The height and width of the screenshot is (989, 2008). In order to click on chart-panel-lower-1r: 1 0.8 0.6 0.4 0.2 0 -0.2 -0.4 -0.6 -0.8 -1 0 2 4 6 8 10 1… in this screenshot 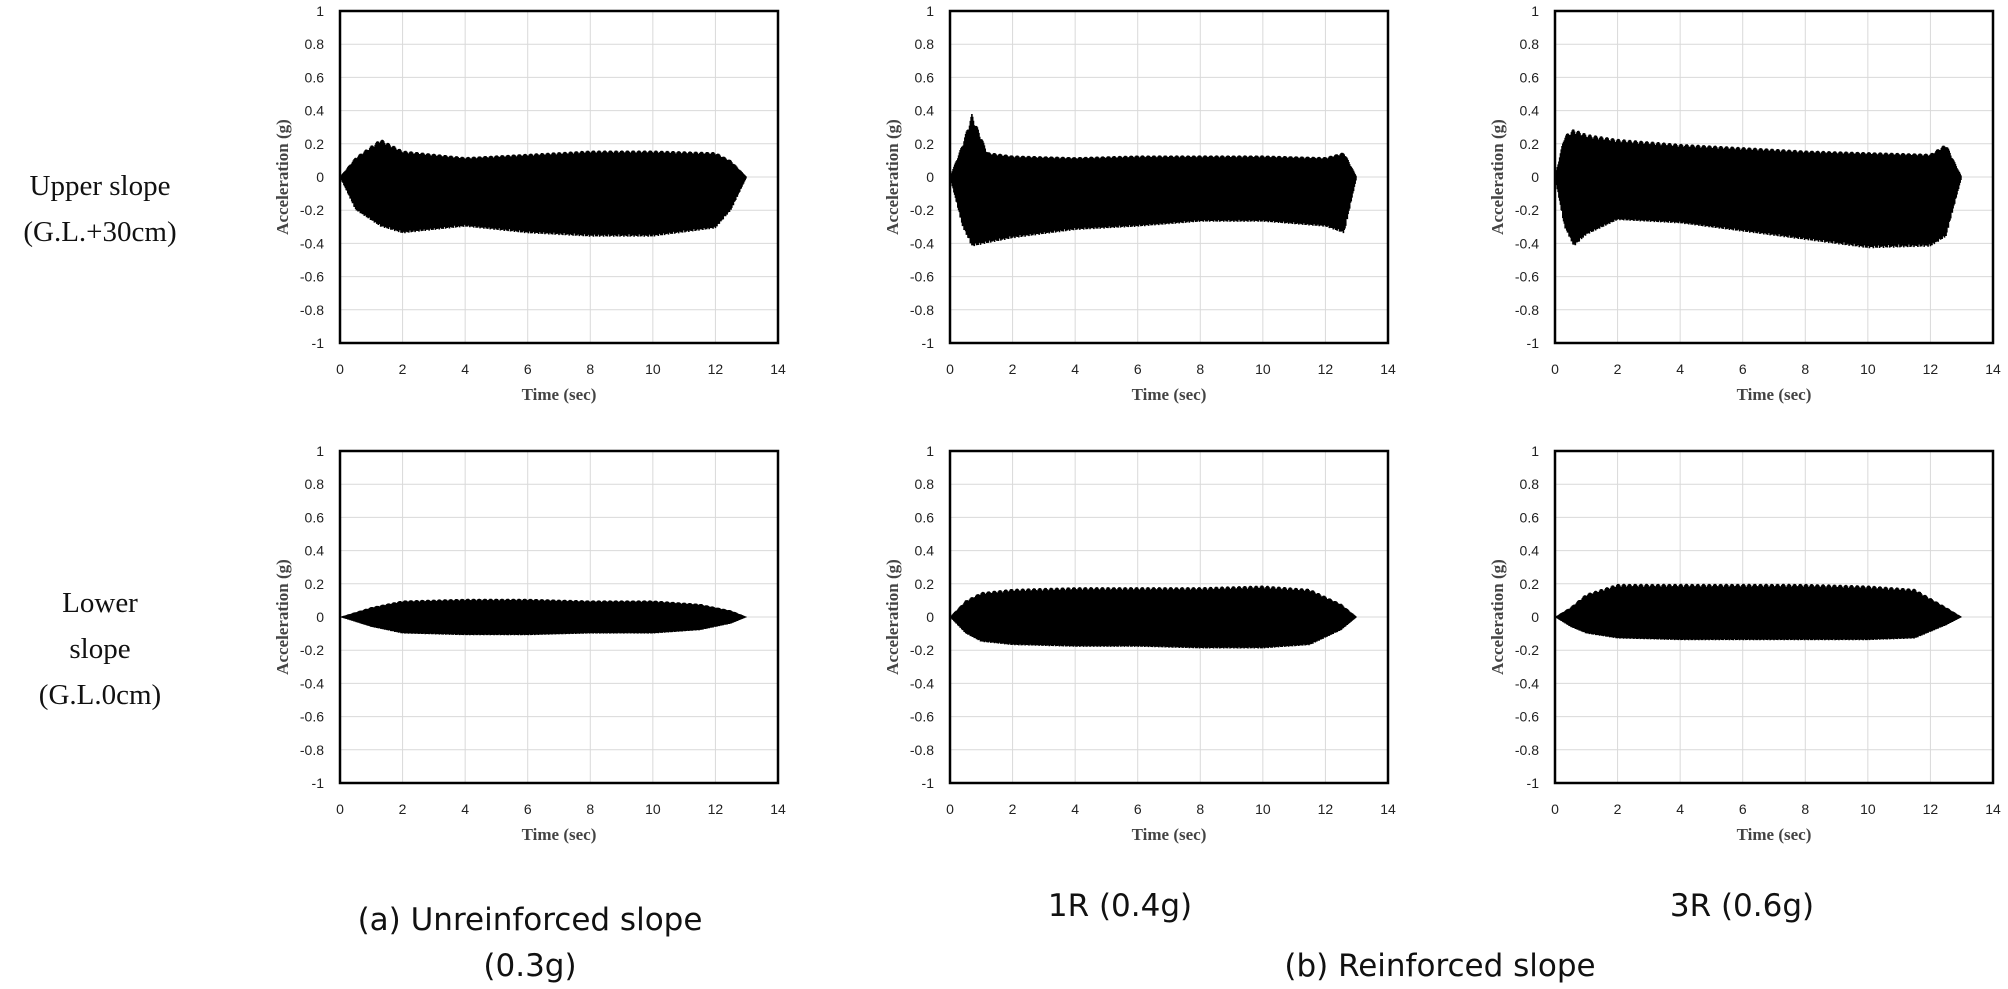, I will do `click(1139, 643)`.